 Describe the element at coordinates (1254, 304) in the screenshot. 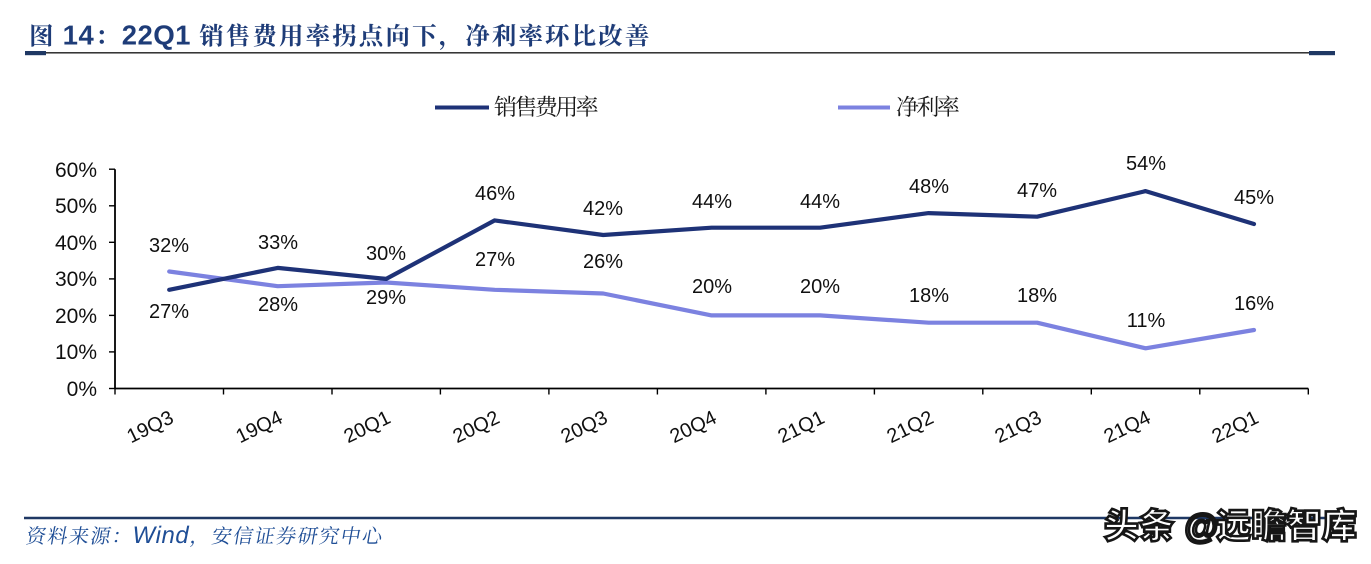

I see `svg-text: 16%` at that location.